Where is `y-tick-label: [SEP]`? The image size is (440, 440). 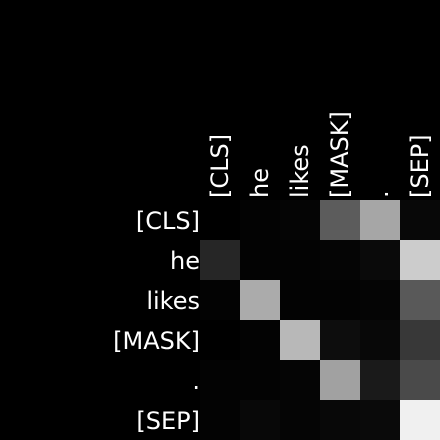
y-tick-label: [SEP] is located at coordinates (168, 421).